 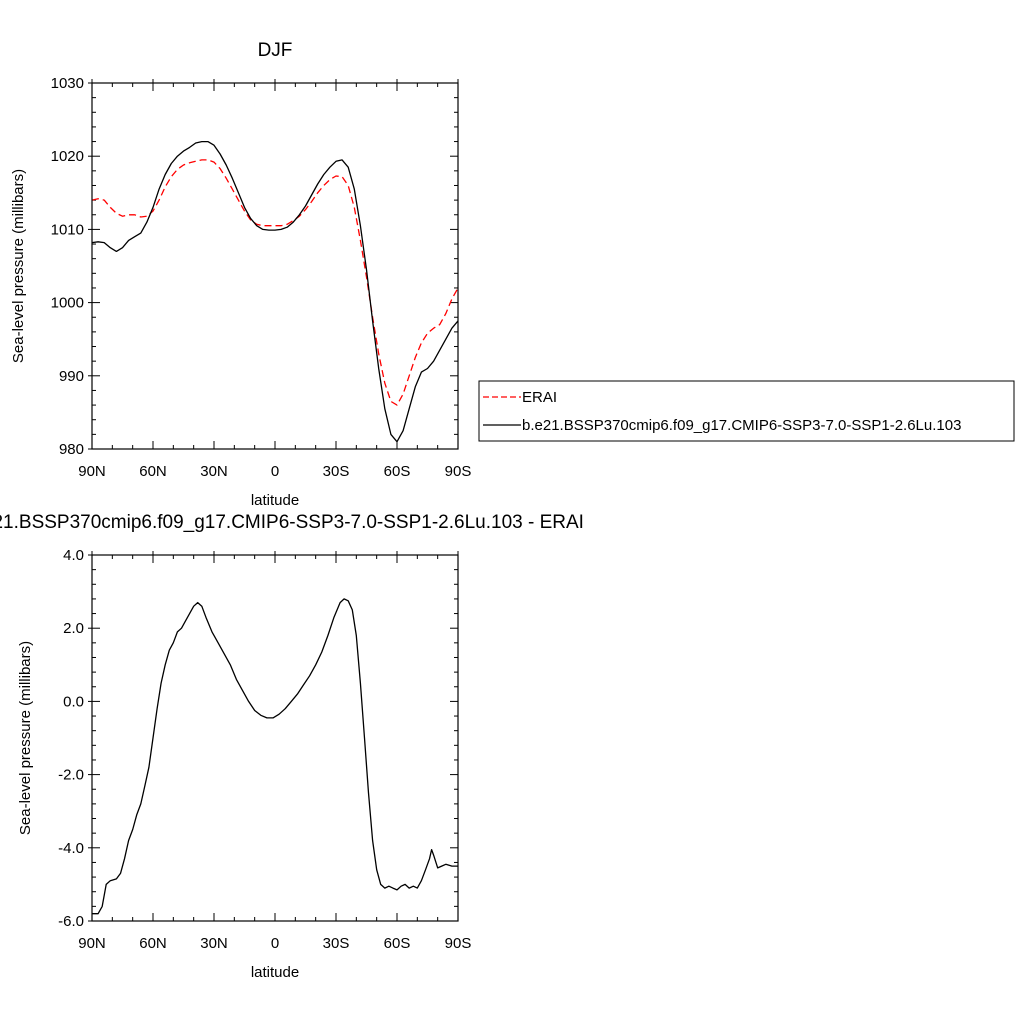 I want to click on top-chart-frame, so click(x=275, y=266).